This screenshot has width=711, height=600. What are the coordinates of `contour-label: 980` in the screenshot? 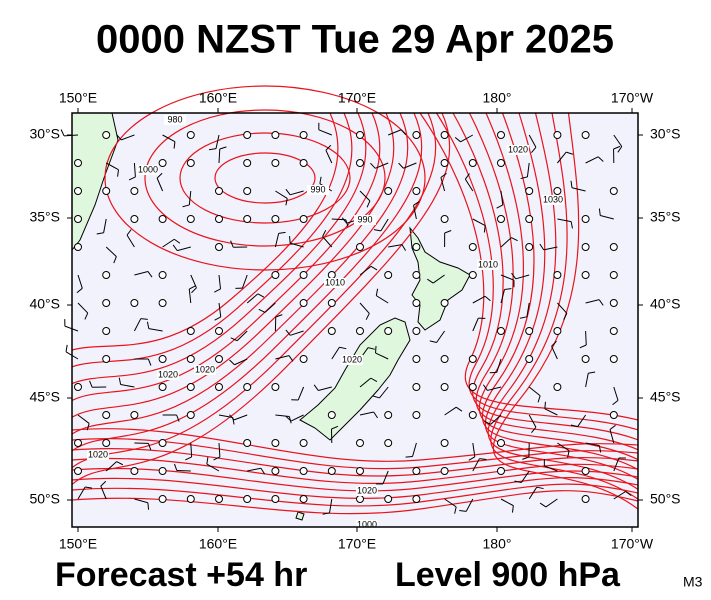 It's located at (174, 119).